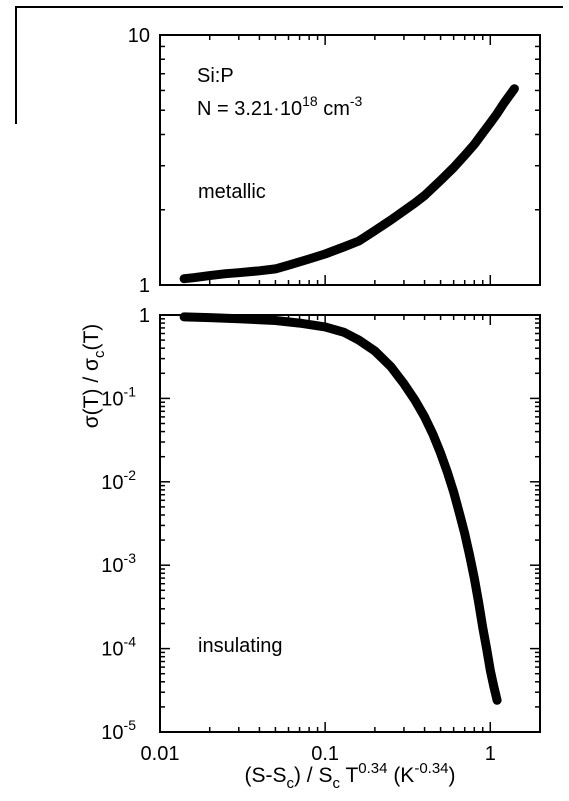  What do you see at coordinates (372, 768) in the screenshot?
I see `x-axis-title-t-exp: 0.34` at bounding box center [372, 768].